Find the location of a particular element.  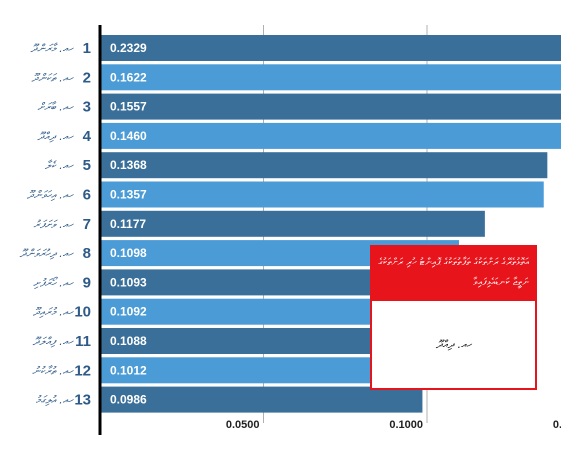

bar-value-label: 0.1088 is located at coordinates (128, 341).